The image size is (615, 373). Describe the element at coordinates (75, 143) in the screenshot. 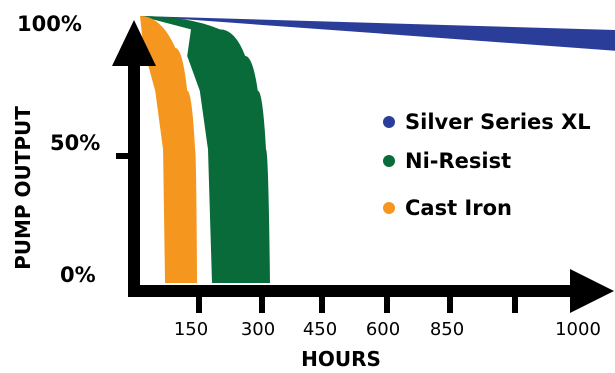

I see `y-tick-label-50: 50%` at that location.